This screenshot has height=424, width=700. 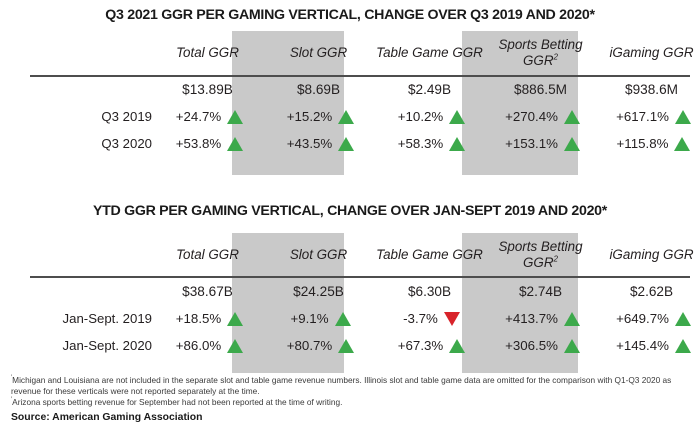 I want to click on cell-total-ggr: +24.7%, so click(x=207, y=116).